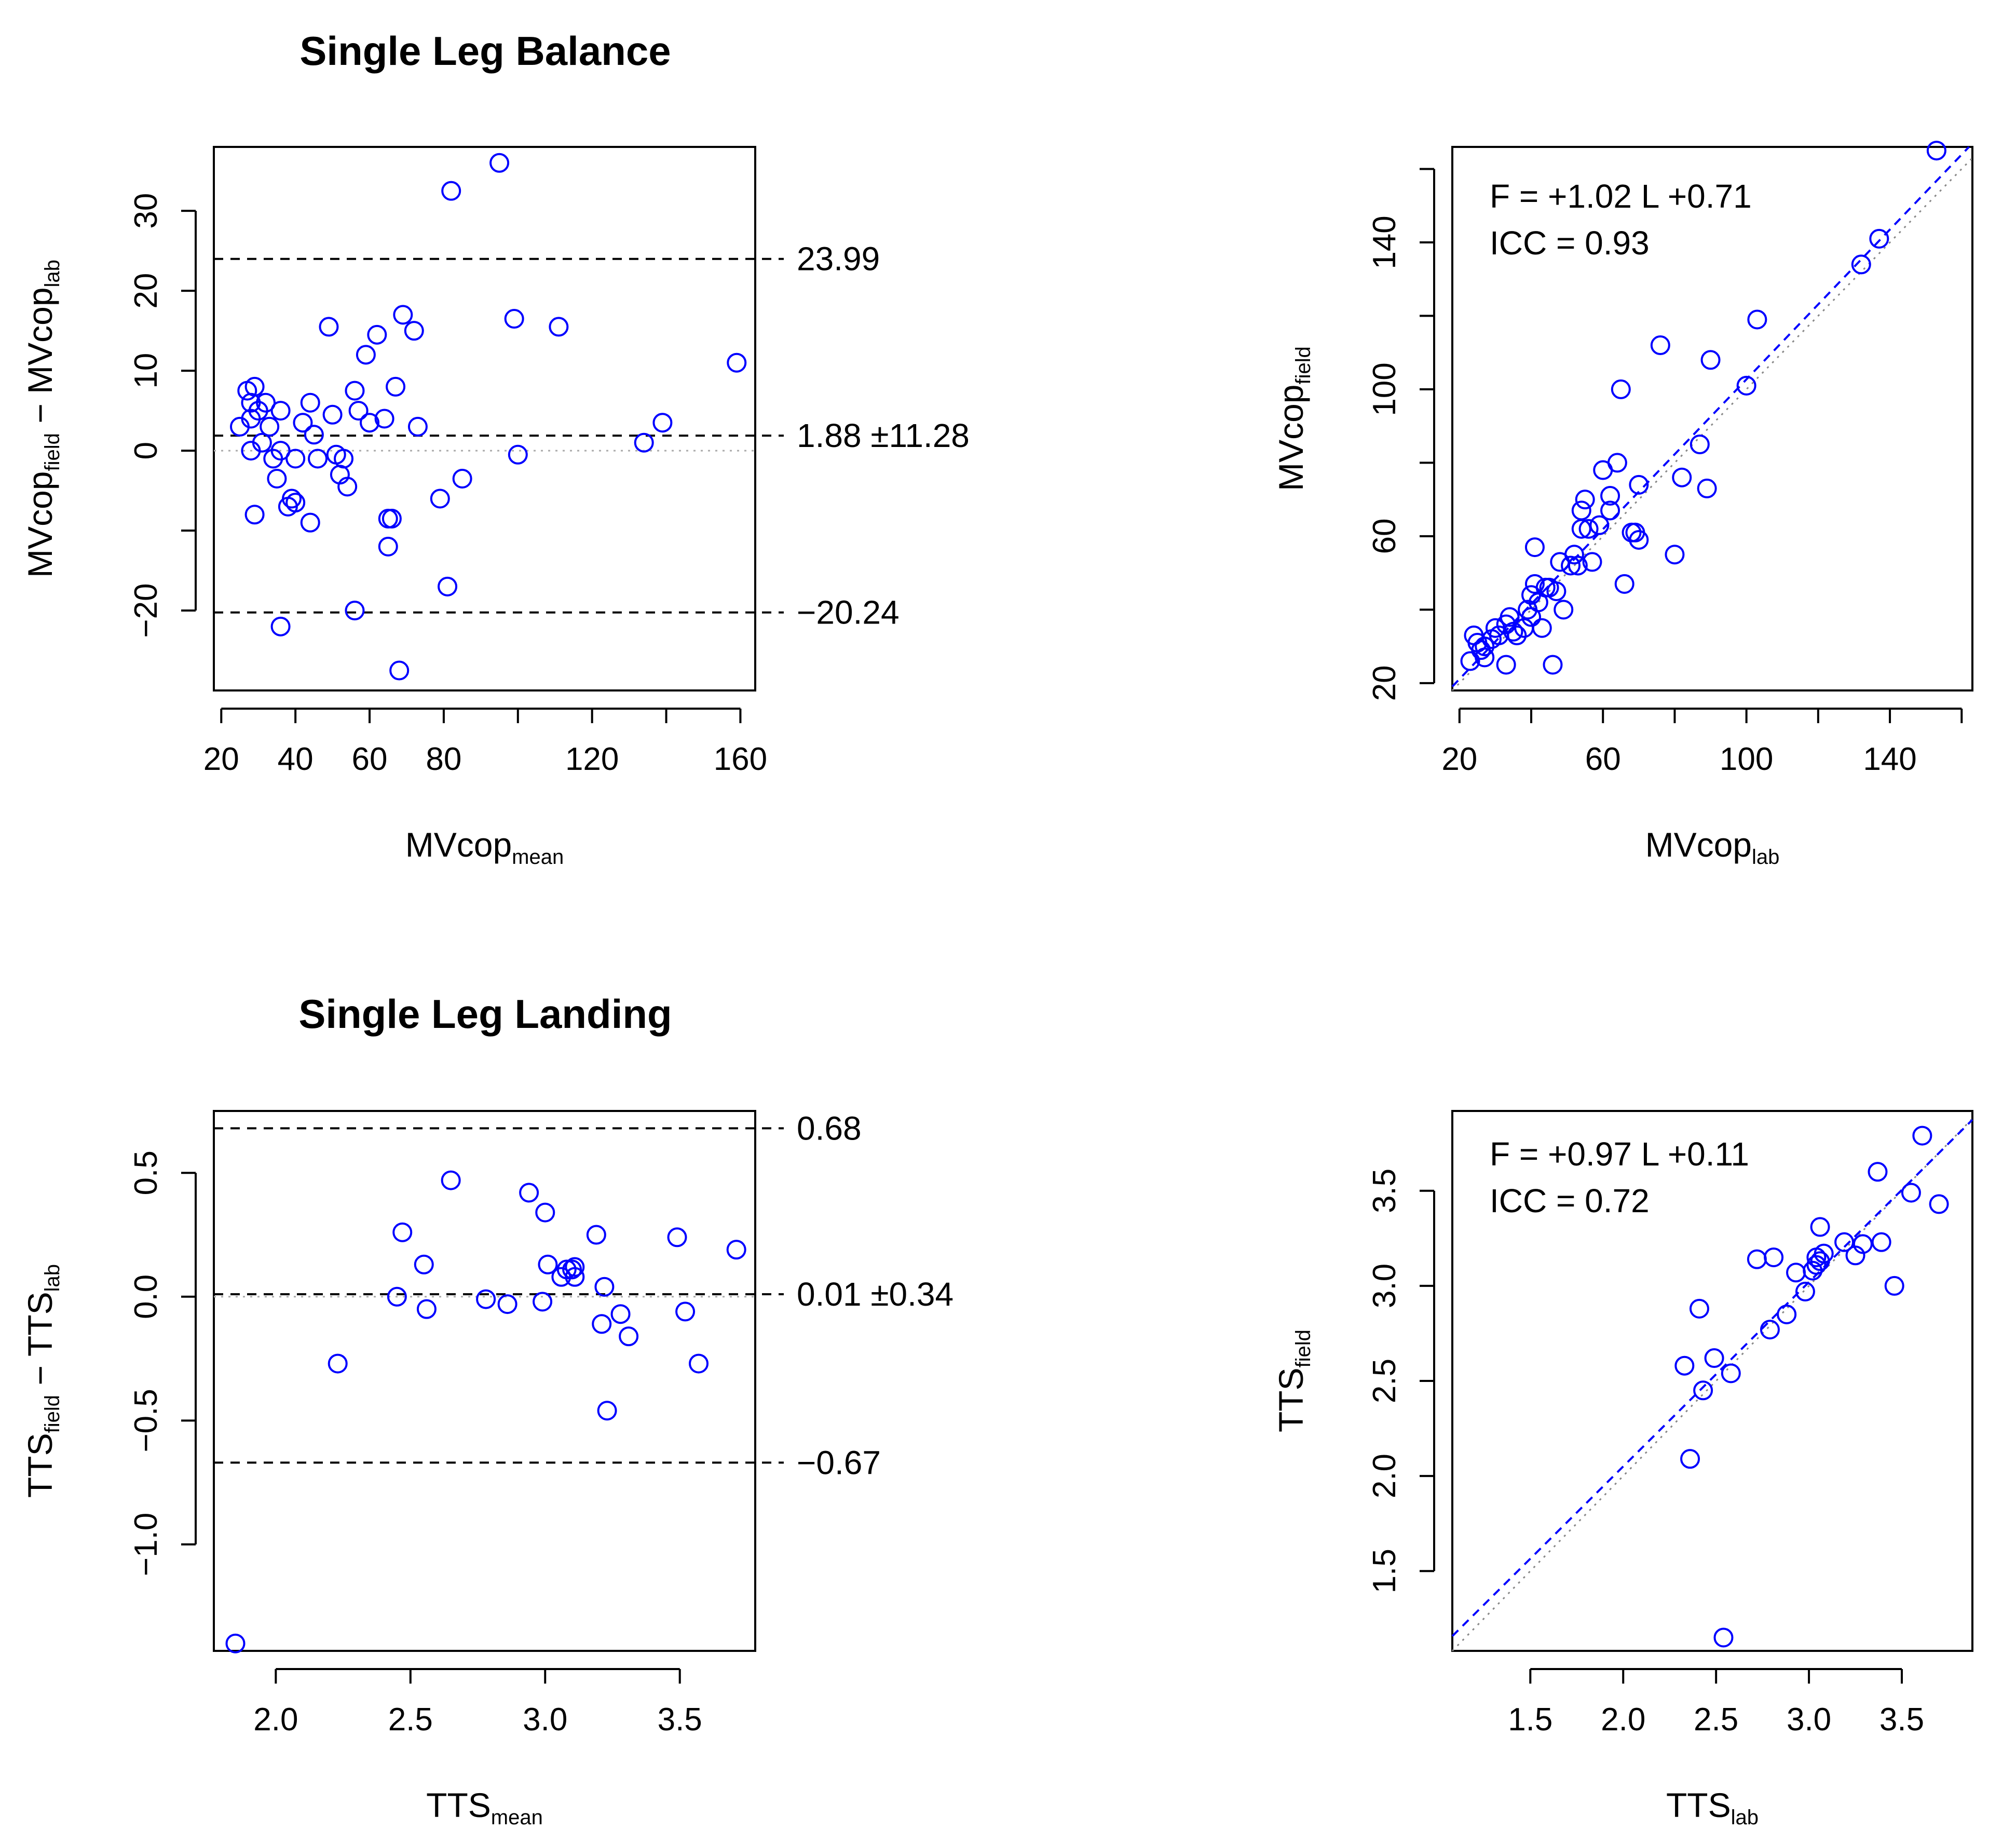 The width and height of the screenshot is (2016, 1844). Describe the element at coordinates (146, 211) in the screenshot. I see `y-tick-label: 30` at that location.